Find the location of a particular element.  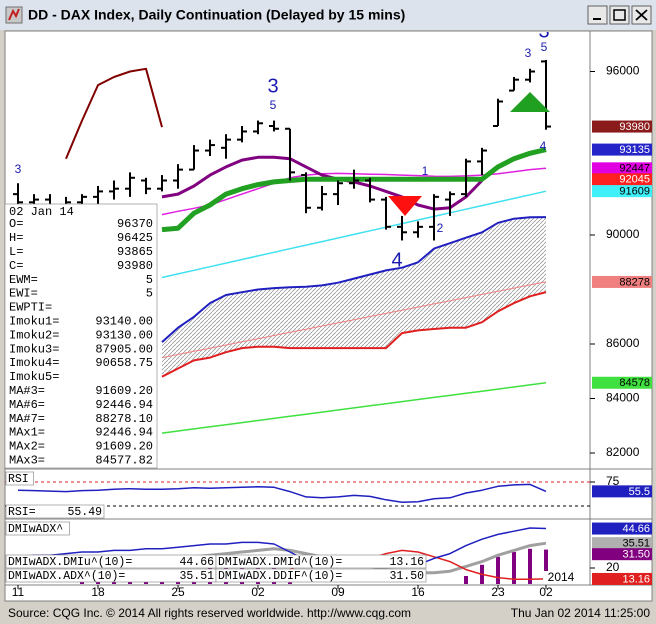

info-value: 84577.82 is located at coordinates (124, 460).